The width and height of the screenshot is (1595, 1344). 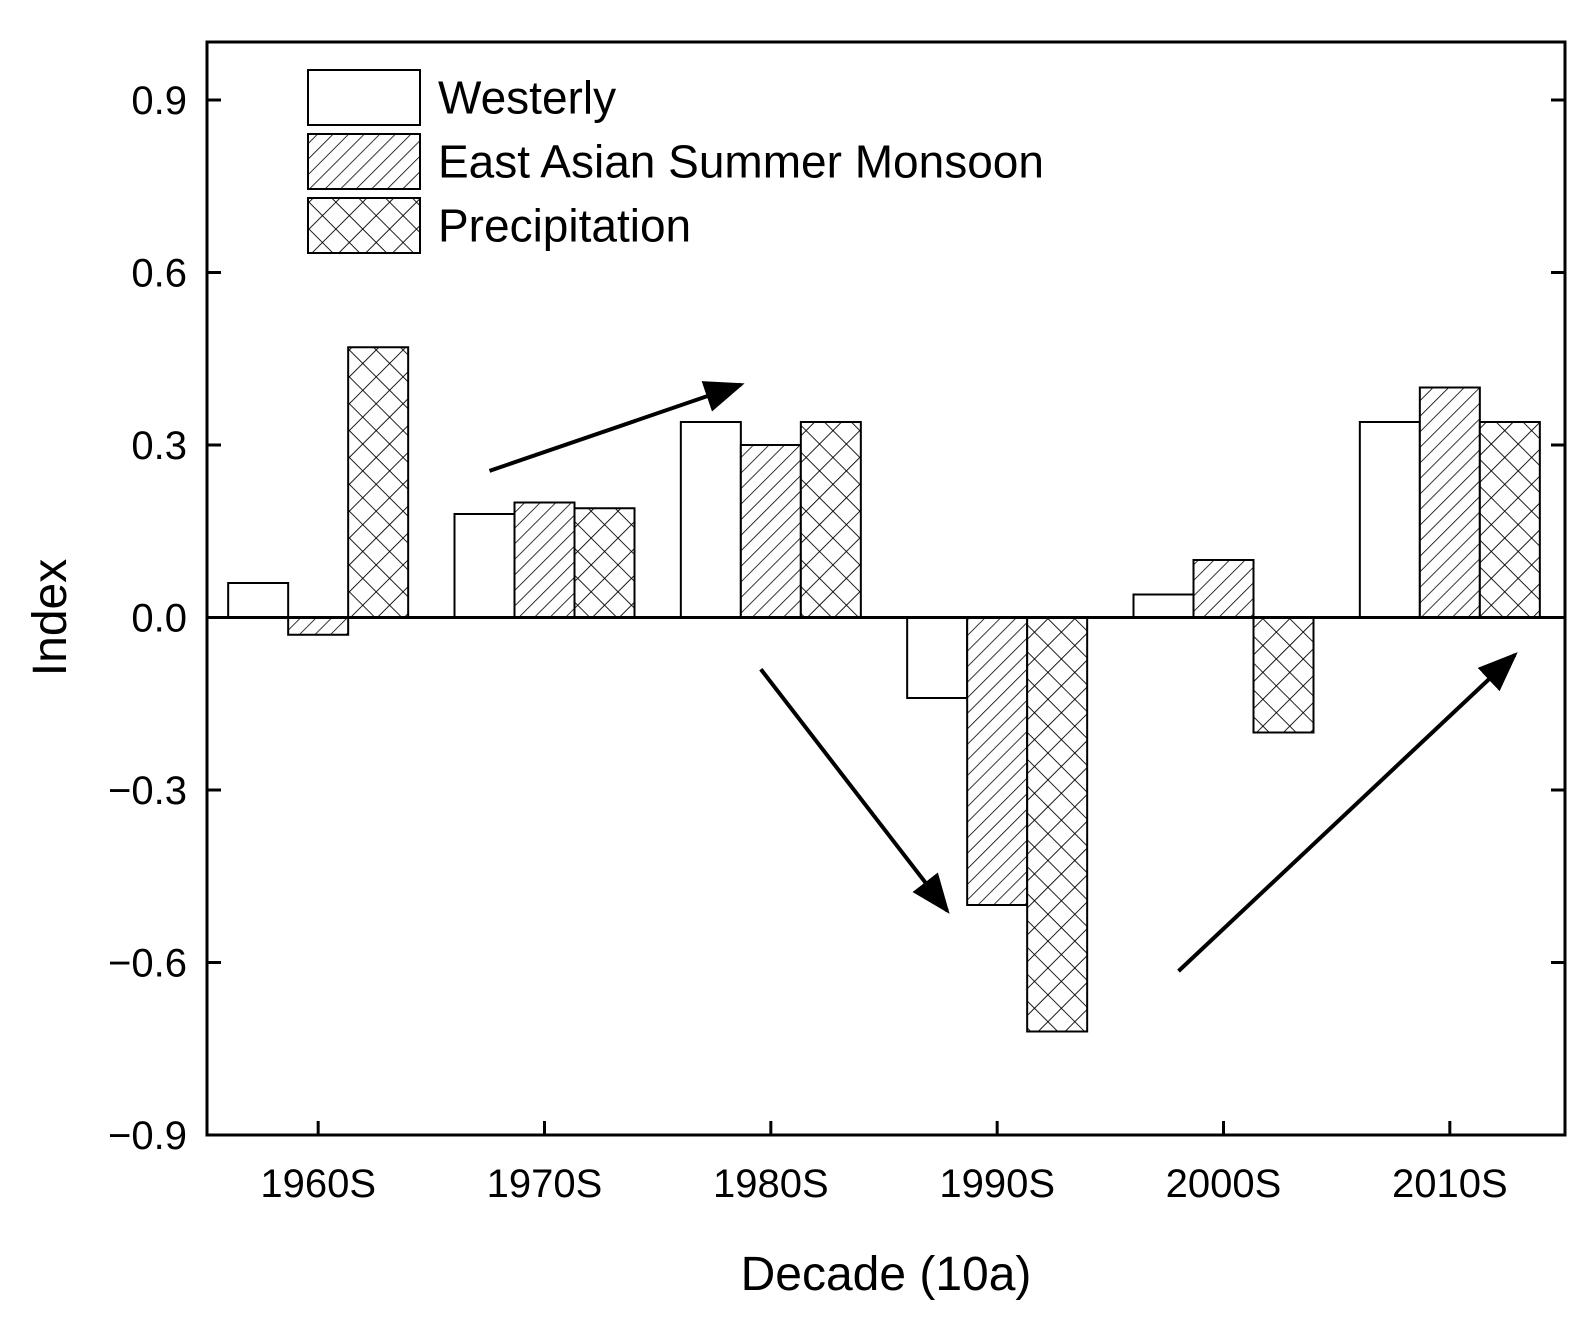 I want to click on y-tick-label: −0.3, so click(x=147, y=791).